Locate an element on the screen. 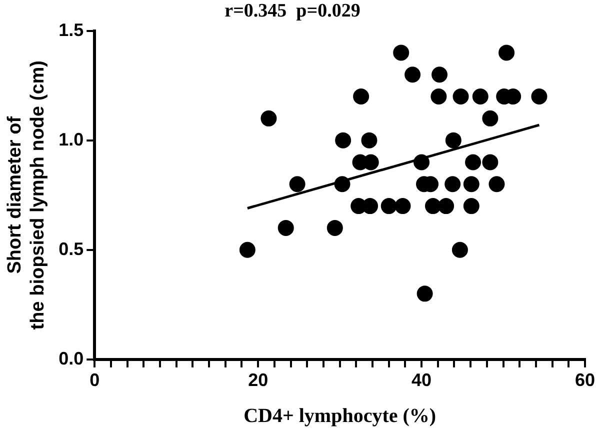 The image size is (609, 437). y-axis-title: Short diameter of the biopsied lymph node (cm) is located at coordinates (26, 195).